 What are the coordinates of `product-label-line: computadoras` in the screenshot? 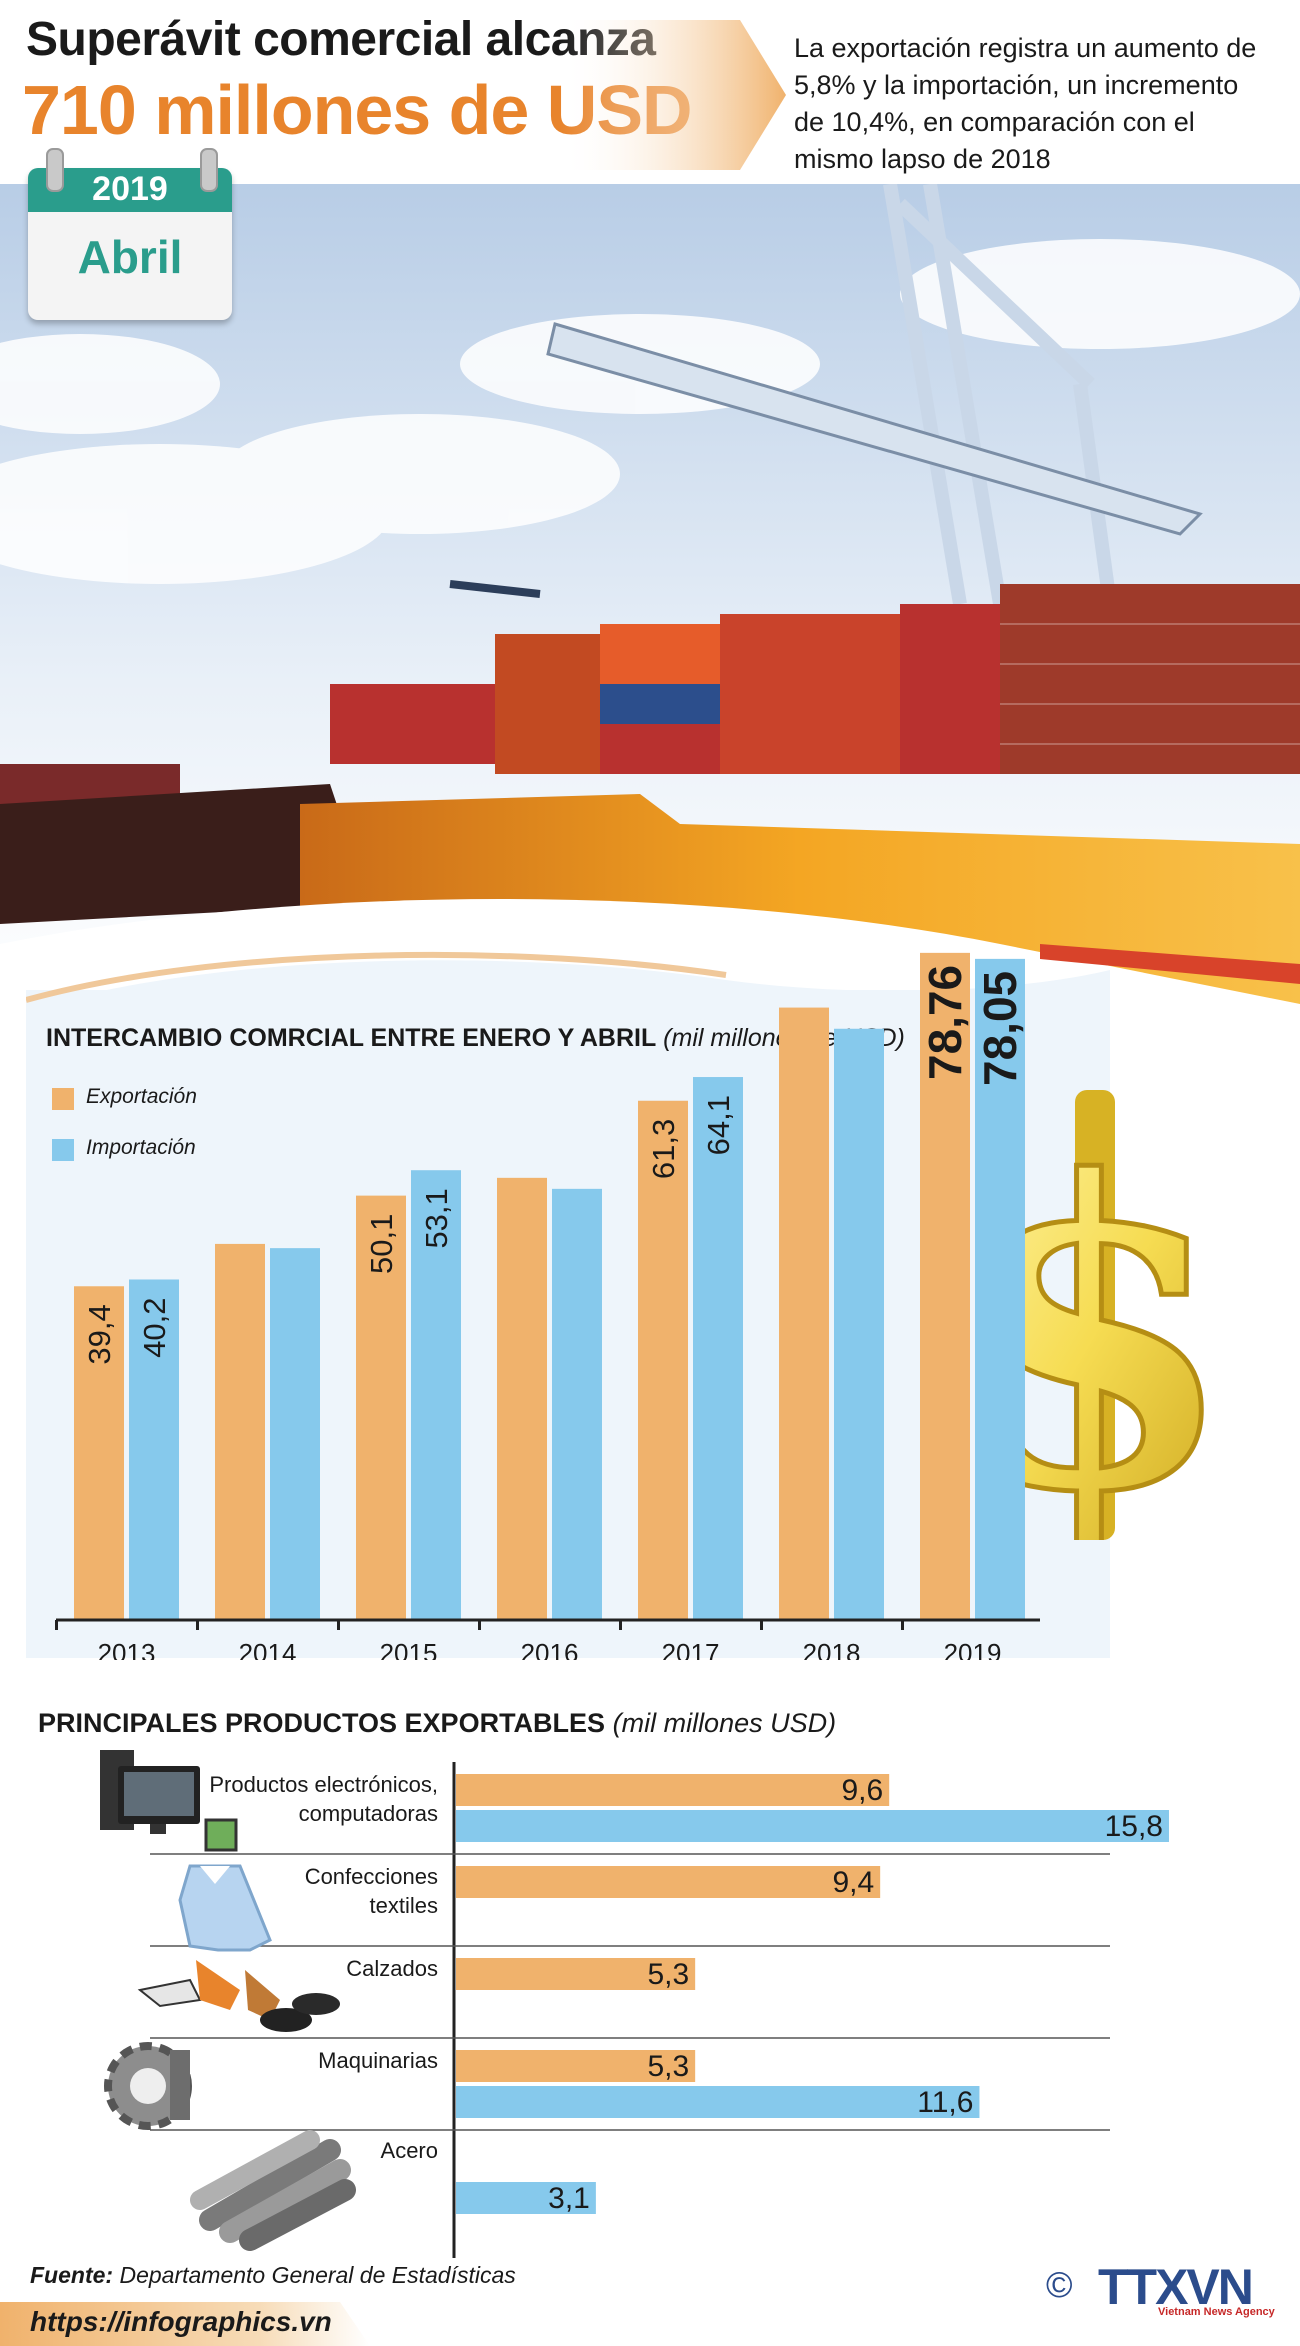 It's located at (368, 1813).